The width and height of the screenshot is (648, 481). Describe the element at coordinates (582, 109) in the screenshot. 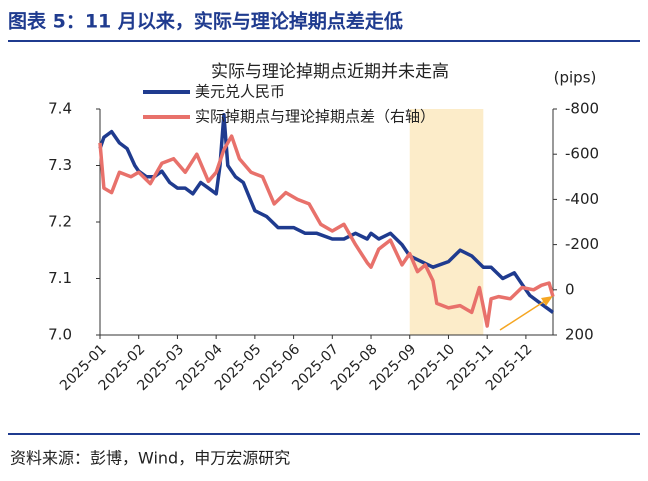

I see `y2-tick-label: -800` at that location.